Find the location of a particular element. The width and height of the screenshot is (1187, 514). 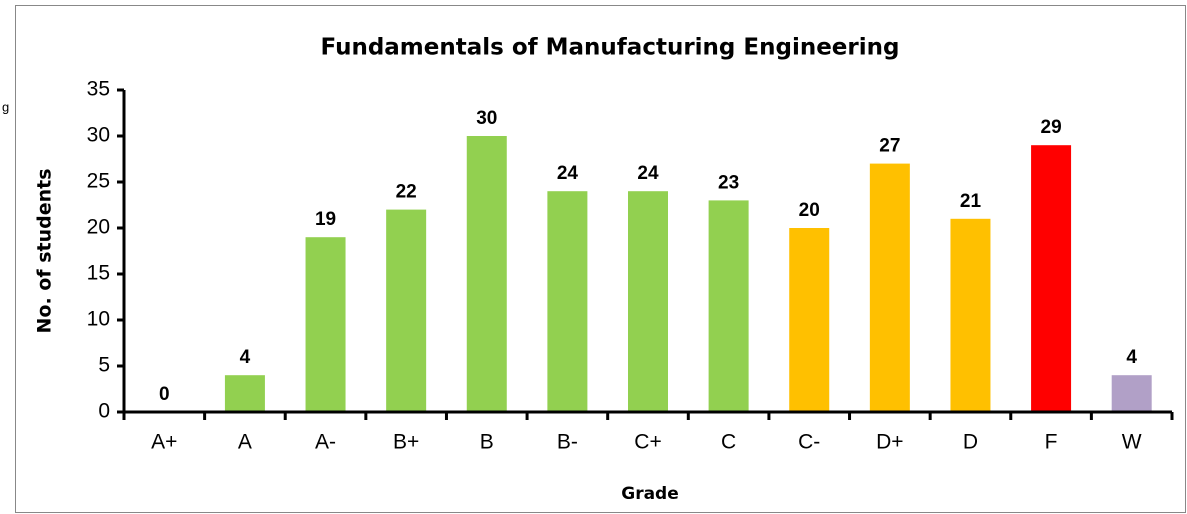

data-label: 30 is located at coordinates (486, 118).